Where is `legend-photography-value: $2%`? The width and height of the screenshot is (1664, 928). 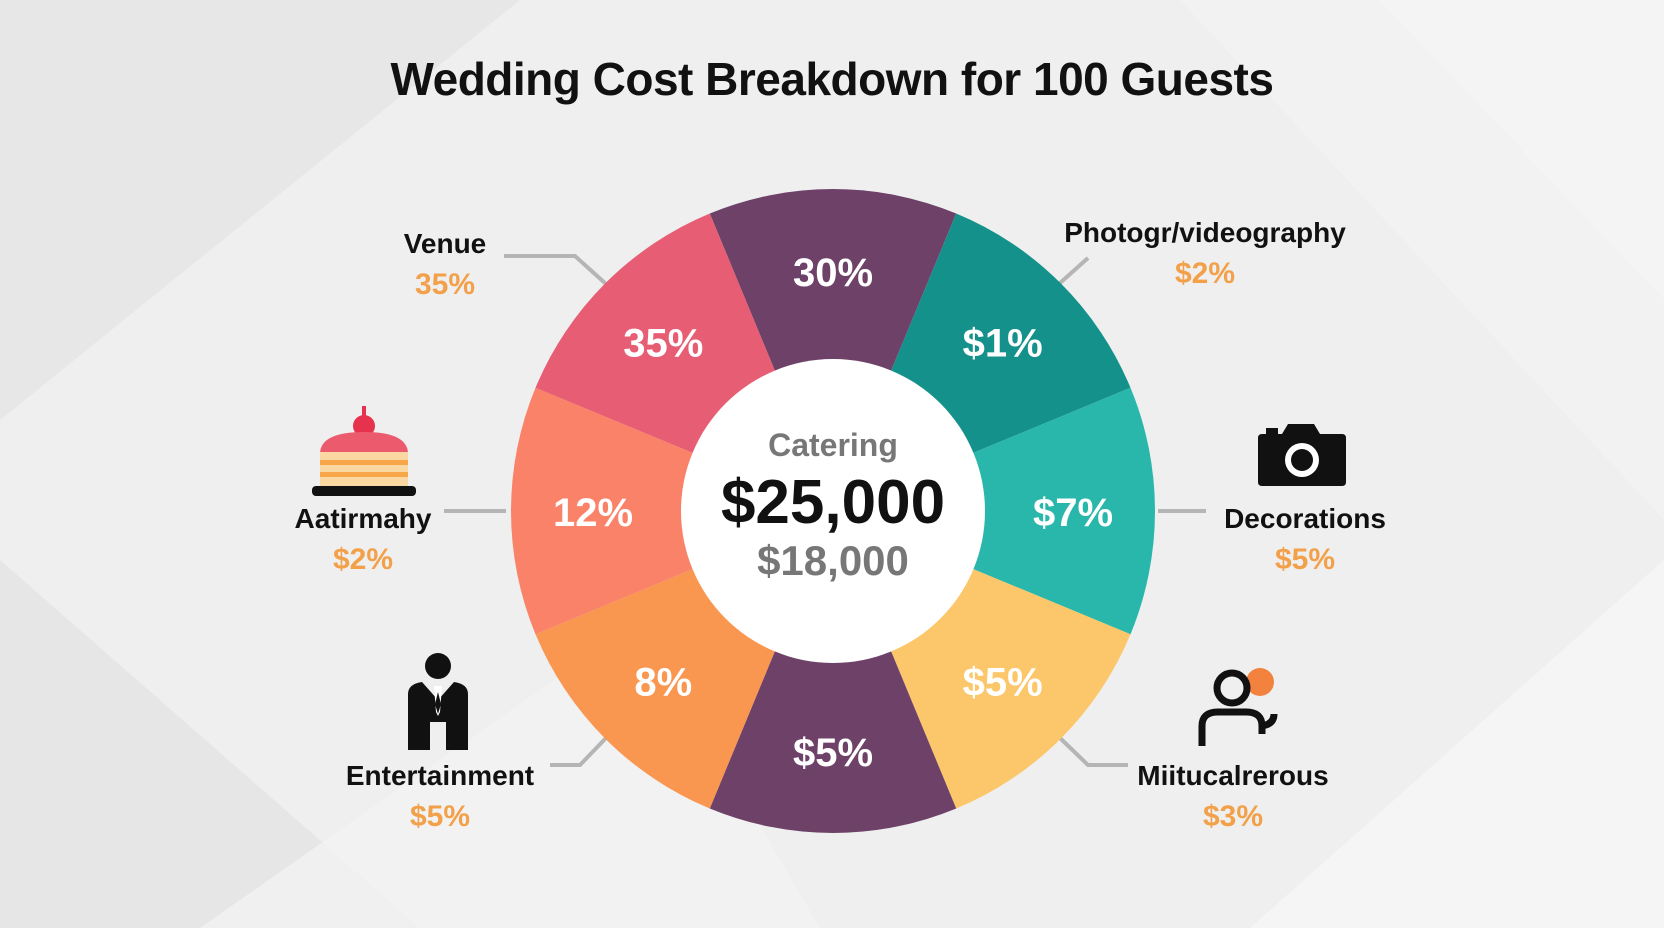 legend-photography-value: $2% is located at coordinates (1205, 273).